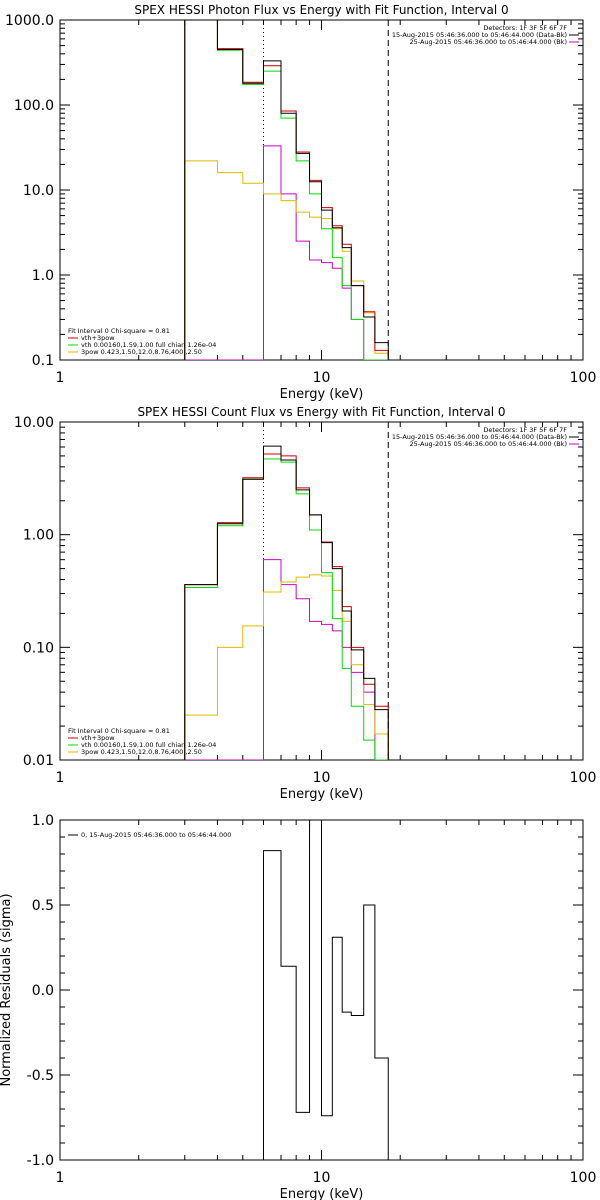 The width and height of the screenshot is (600, 1200). Describe the element at coordinates (38, 536) in the screenshot. I see `y-tick-label: 1.00` at that location.